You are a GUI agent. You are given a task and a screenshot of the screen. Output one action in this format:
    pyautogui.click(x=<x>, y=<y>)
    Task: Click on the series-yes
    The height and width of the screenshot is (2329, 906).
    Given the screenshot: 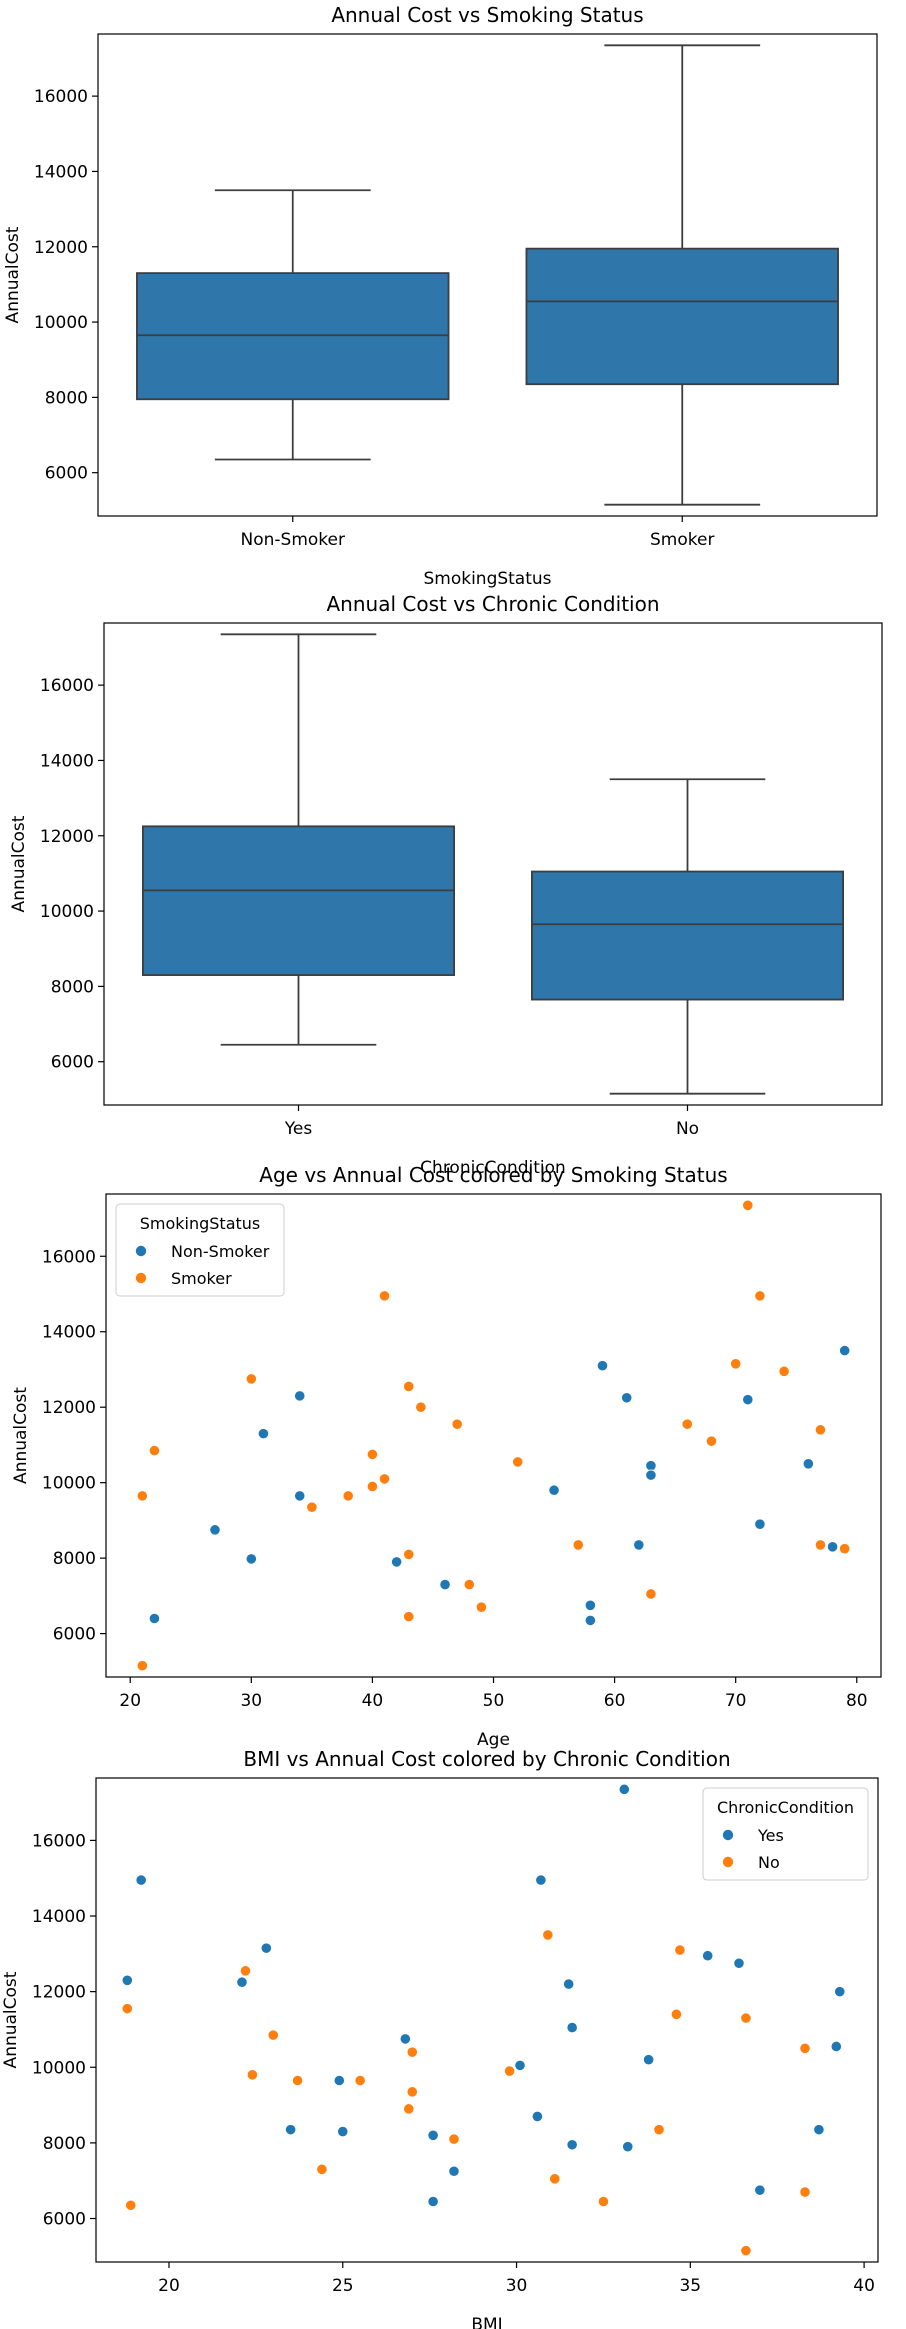 What is the action you would take?
    pyautogui.click(x=483, y=1995)
    